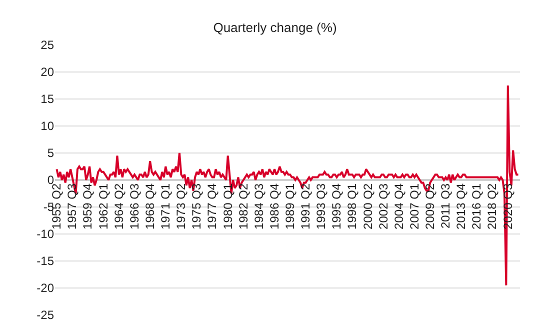  I want to click on x-tick-label: 1977 Q4, so click(212, 206).